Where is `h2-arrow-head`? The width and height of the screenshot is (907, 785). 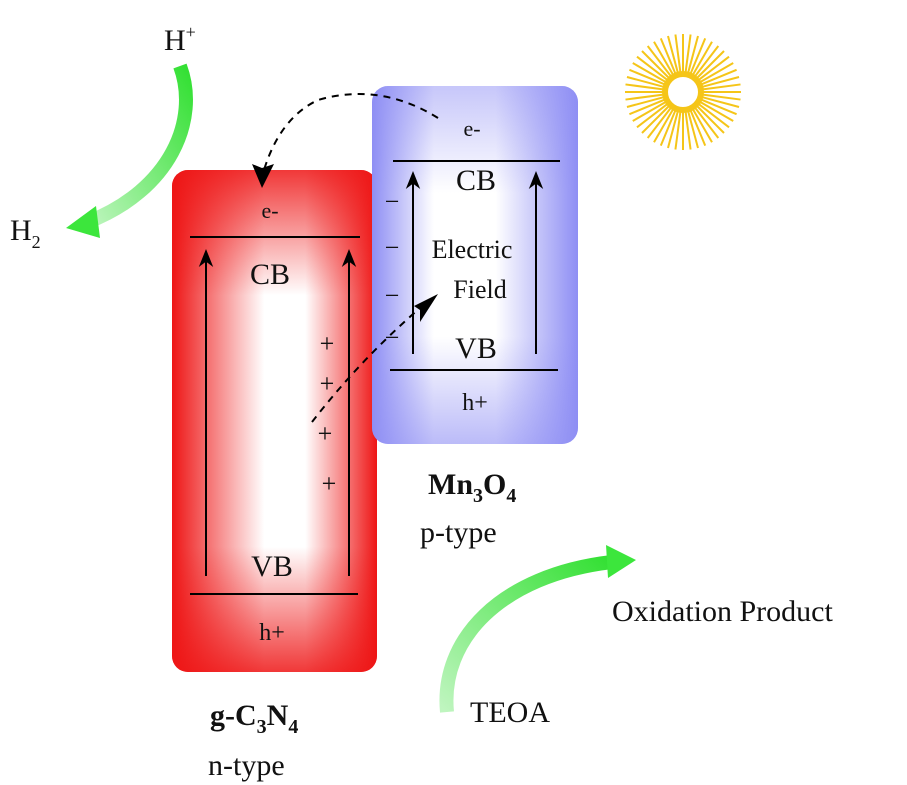 h2-arrow-head is located at coordinates (83, 222).